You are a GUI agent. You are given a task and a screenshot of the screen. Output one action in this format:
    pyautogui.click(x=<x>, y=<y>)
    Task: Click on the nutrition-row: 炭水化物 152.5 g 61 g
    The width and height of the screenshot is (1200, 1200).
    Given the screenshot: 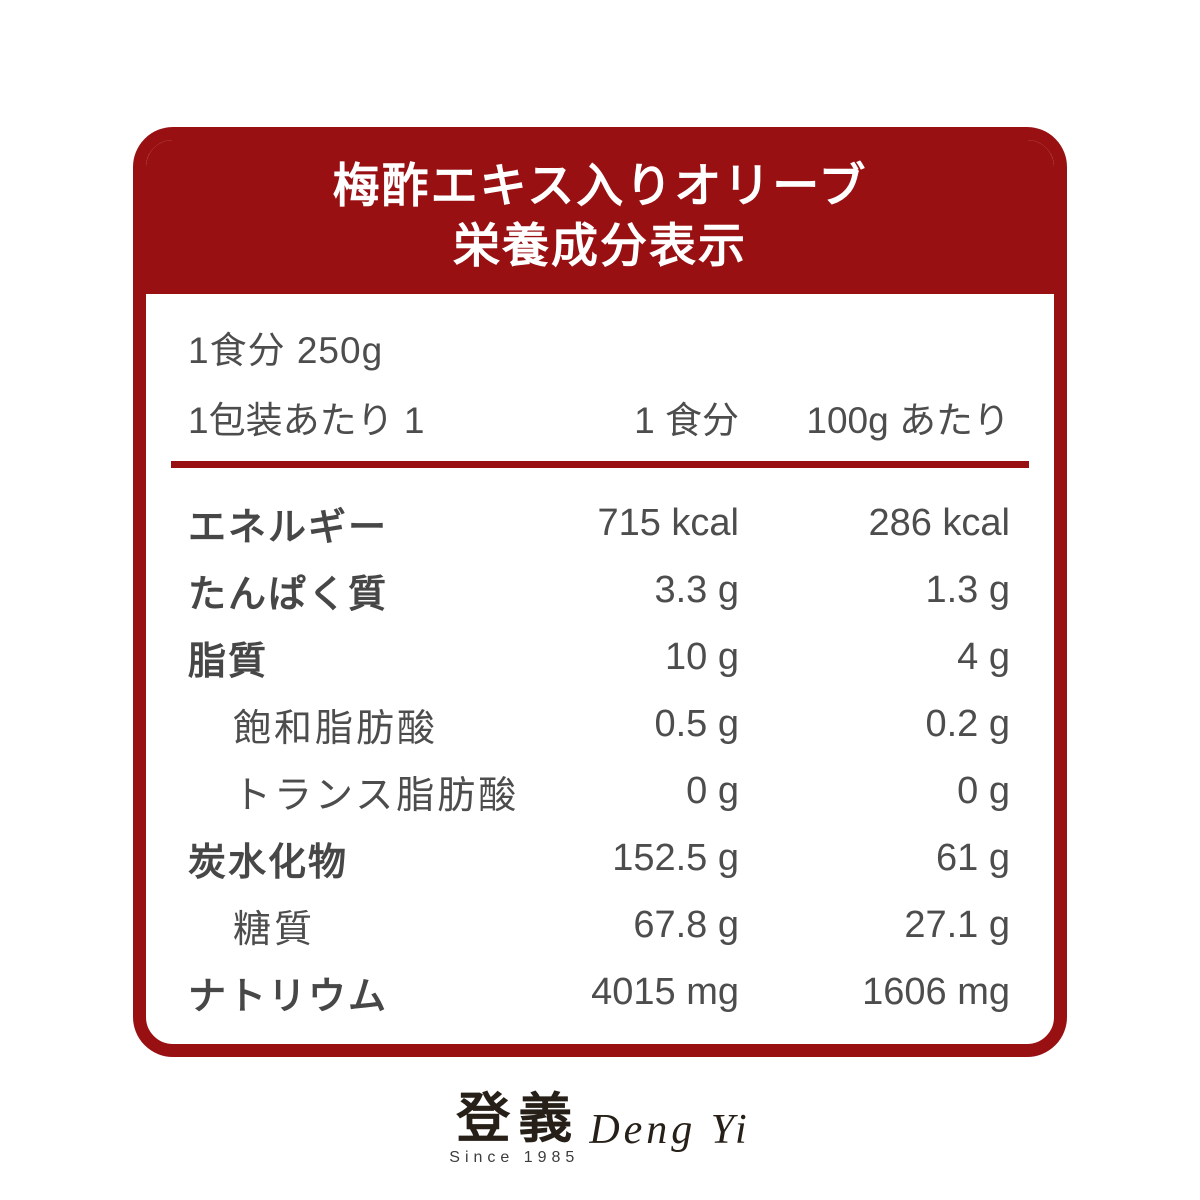 What is the action you would take?
    pyautogui.click(x=600, y=858)
    